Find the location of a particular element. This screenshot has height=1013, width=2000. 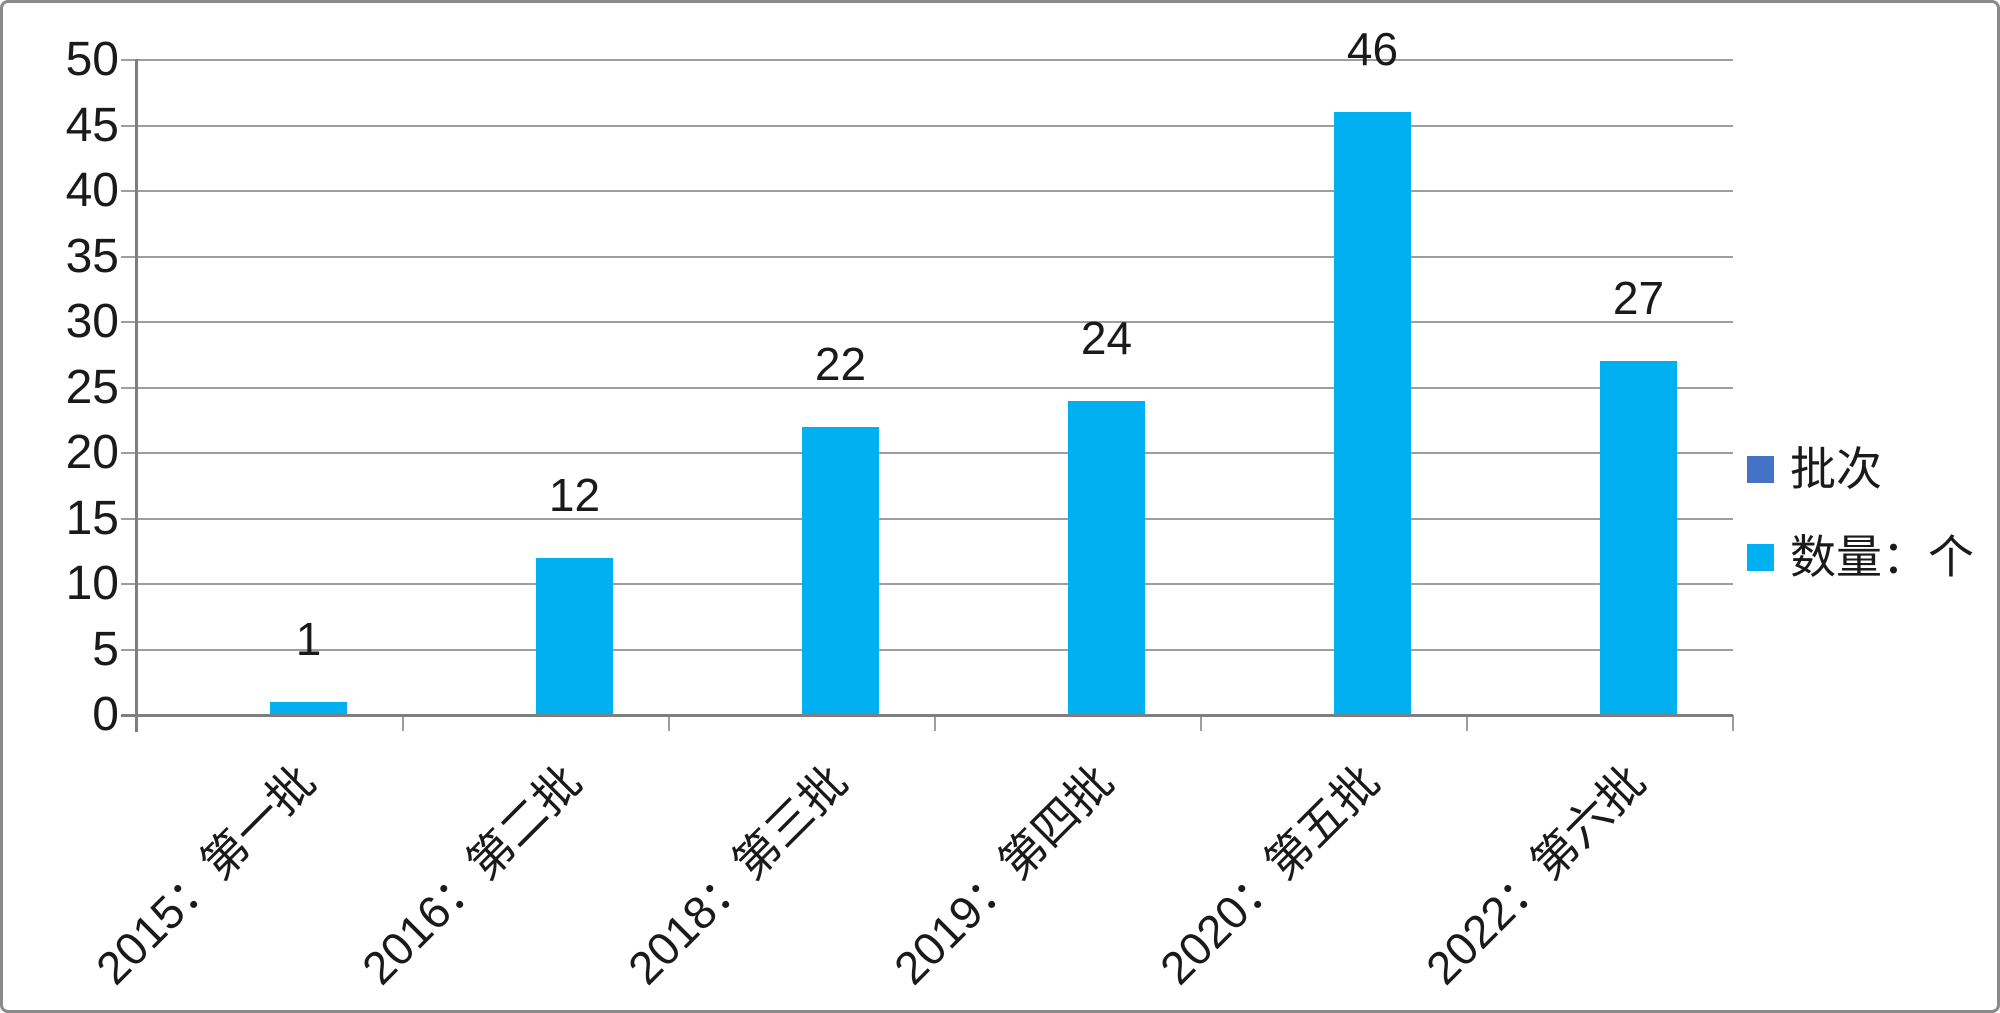

legend-swatch-quantity-icon is located at coordinates (1760, 557).